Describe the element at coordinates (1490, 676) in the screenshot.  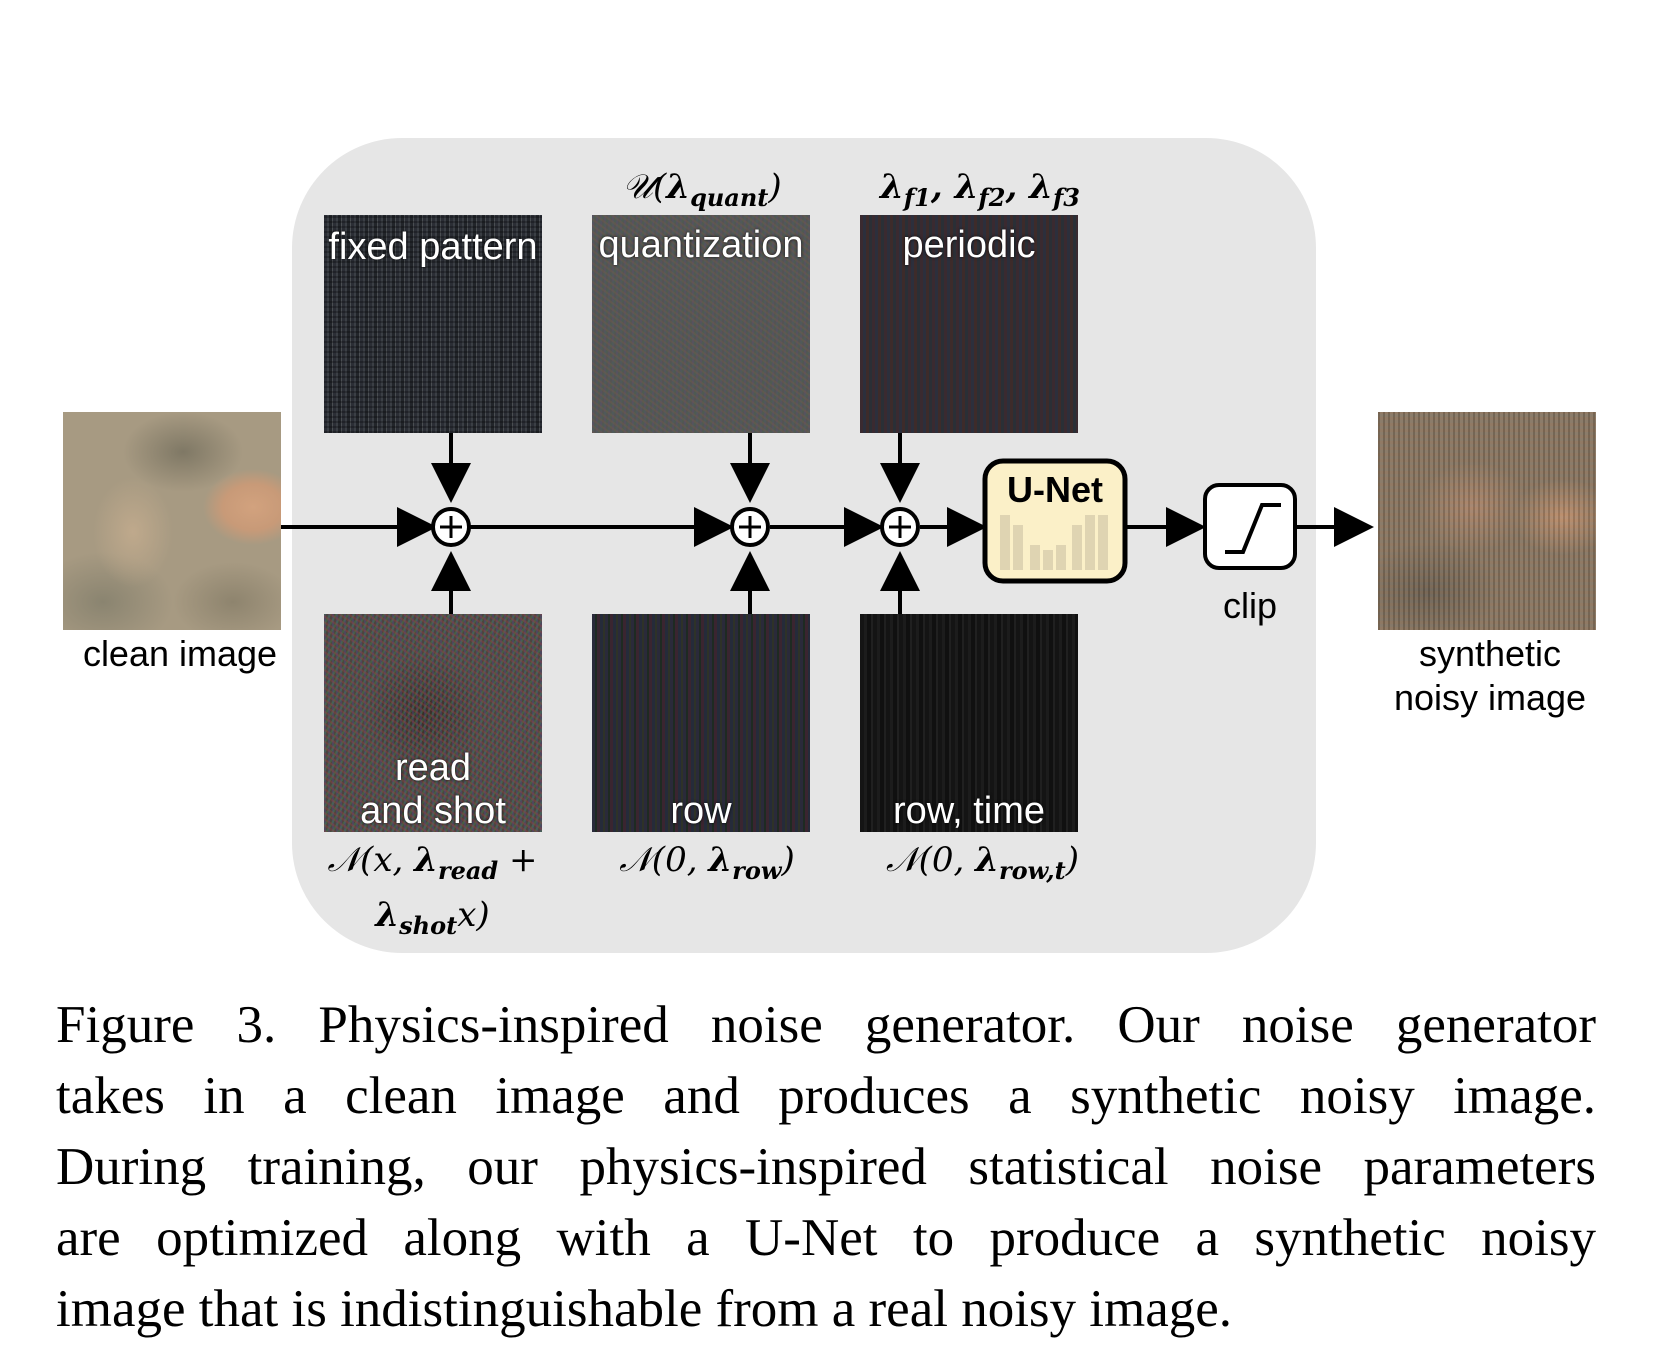
I see `synthetic-noisy-image-label: synthetic noisy image` at that location.